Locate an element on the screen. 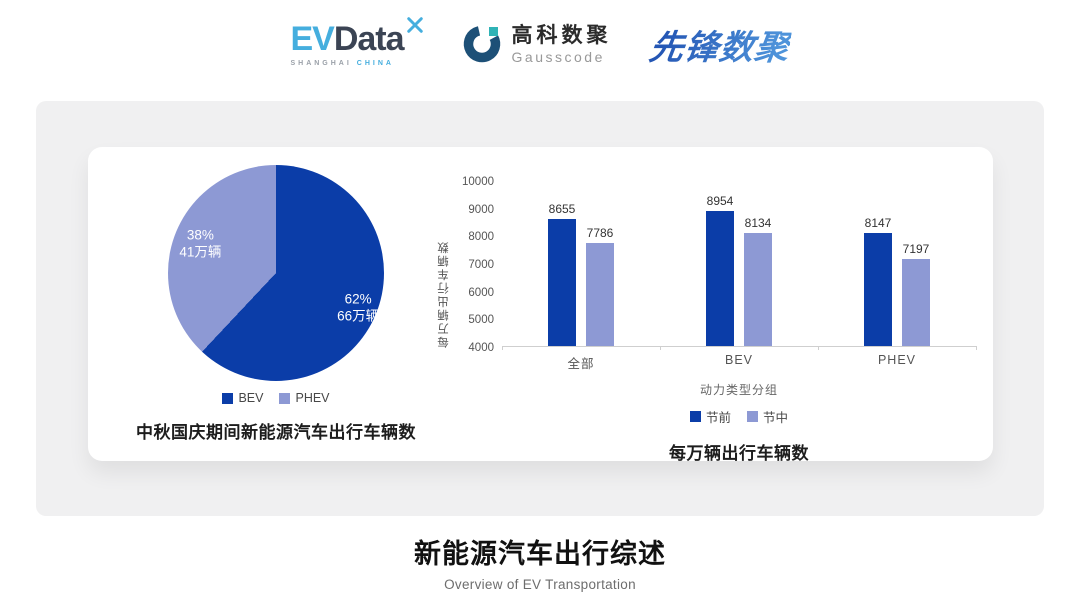 This screenshot has width=1080, height=608. pioneer-wordmark: 先锋数聚 is located at coordinates (719, 44).